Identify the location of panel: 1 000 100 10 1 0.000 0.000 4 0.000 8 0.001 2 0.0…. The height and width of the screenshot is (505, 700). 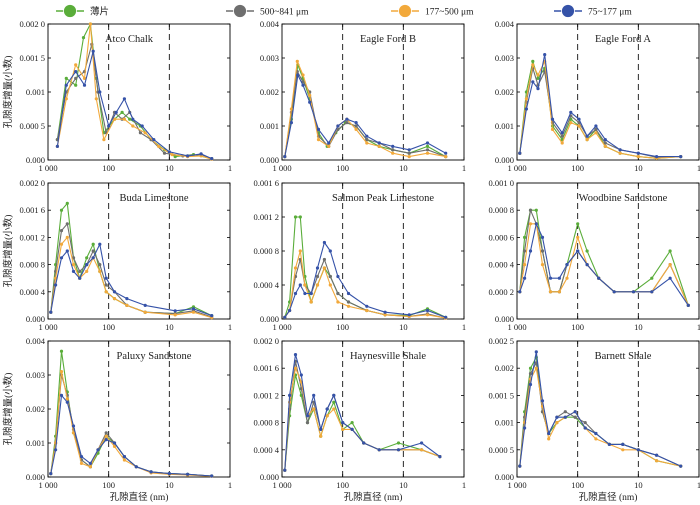
(126, 255).